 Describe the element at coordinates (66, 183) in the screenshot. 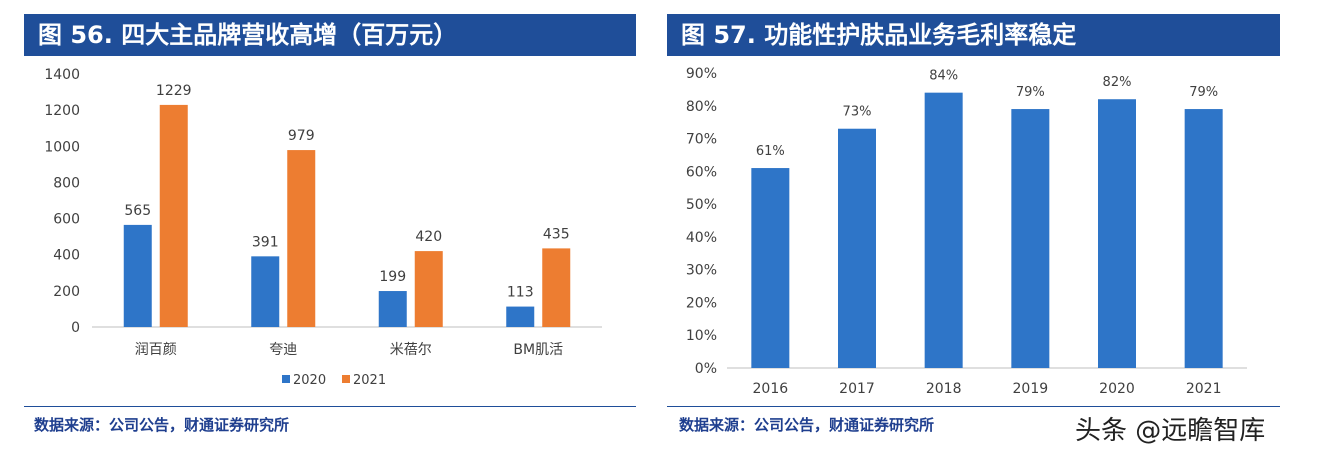

I see `y-tick-label: 800` at that location.